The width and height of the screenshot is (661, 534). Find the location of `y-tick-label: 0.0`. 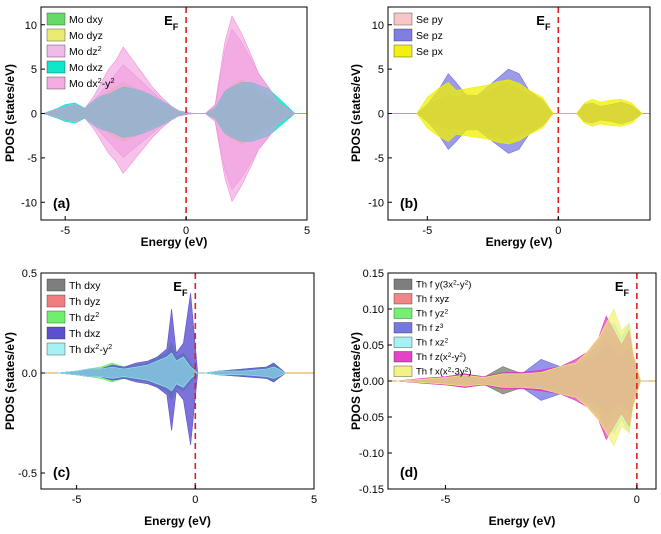

y-tick-label: 0.0 is located at coordinates (29, 374).